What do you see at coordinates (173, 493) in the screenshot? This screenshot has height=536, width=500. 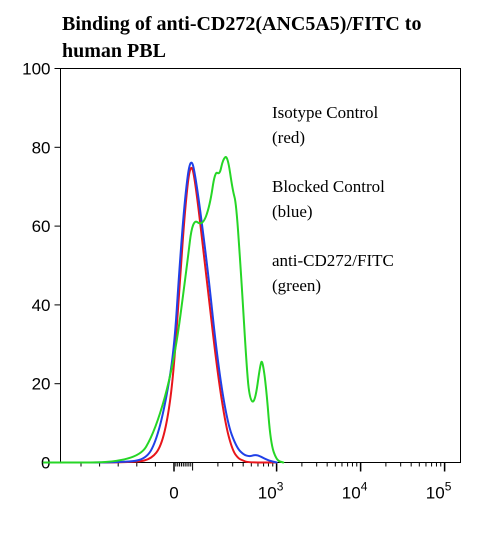 I see `x-tick-label: 0` at bounding box center [173, 493].